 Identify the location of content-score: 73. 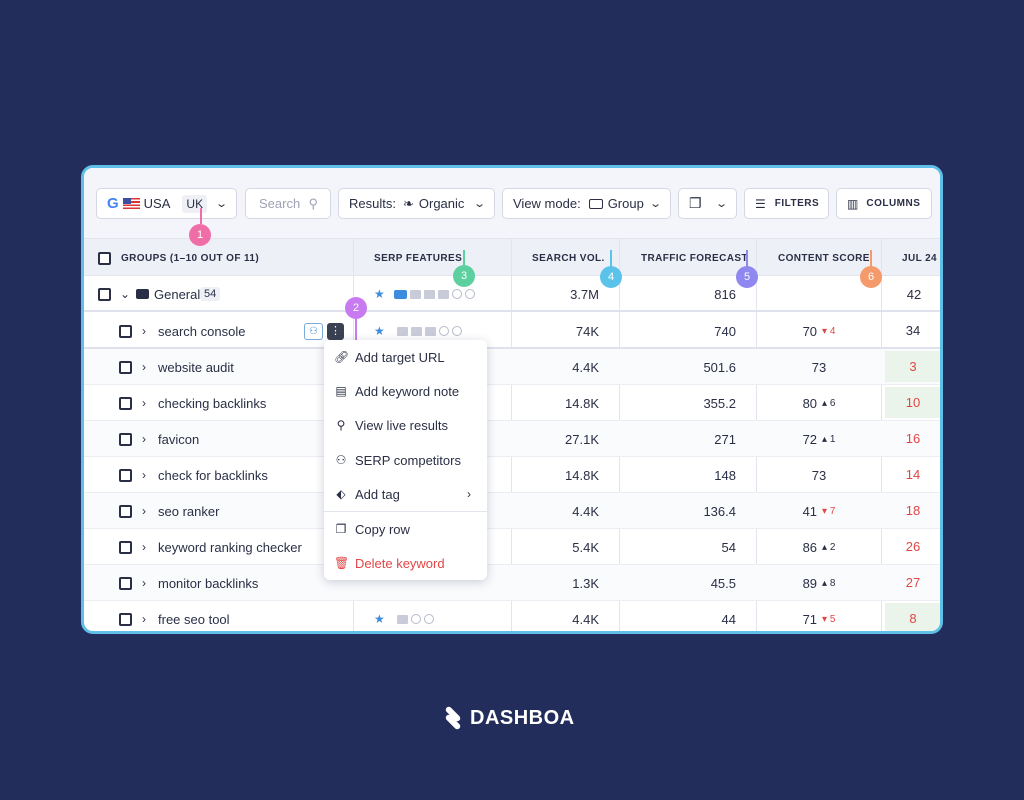
(819, 475).